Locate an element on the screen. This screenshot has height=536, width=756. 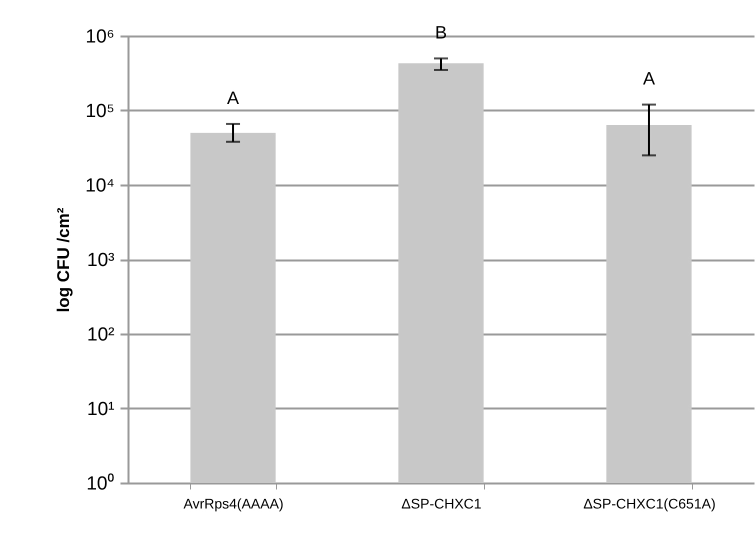
y-tick-label: 10⁴ is located at coordinates (99, 186).